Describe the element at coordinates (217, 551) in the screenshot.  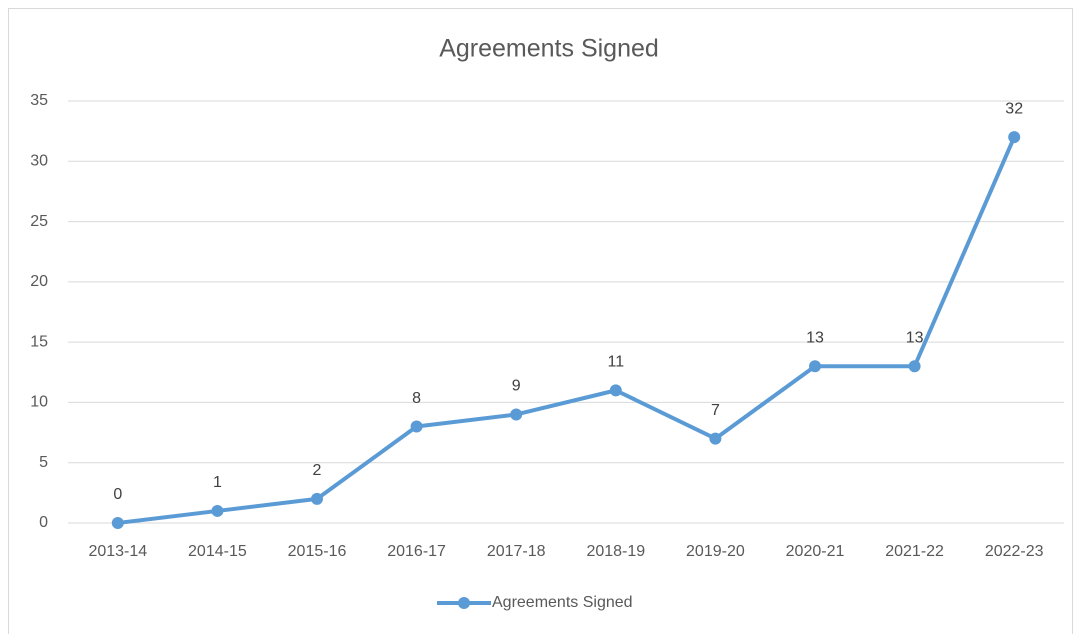
I see `x-tick-label: 2014-15` at that location.